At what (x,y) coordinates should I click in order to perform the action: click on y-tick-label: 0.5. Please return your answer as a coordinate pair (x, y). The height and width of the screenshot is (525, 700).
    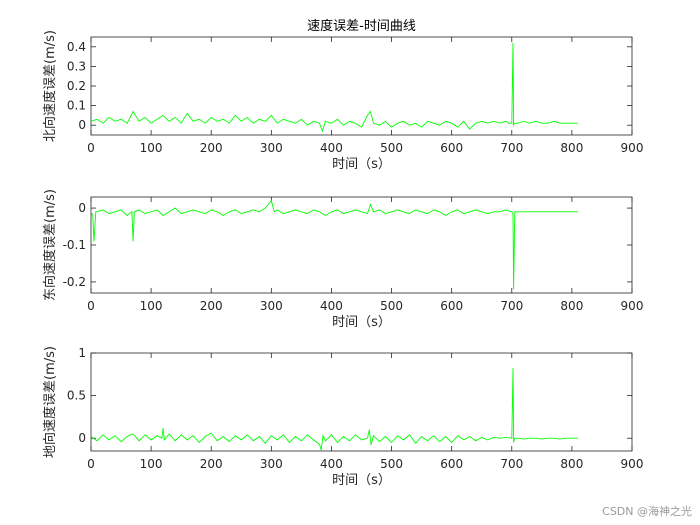
    Looking at the image, I should click on (76, 396).